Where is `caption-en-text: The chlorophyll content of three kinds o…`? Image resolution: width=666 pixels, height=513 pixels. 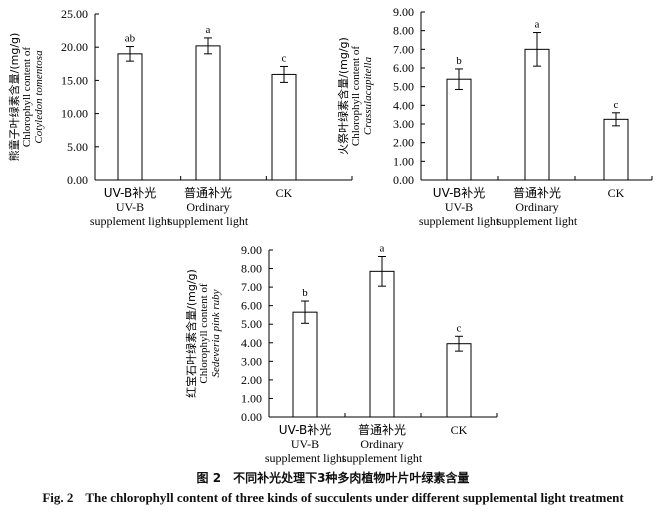
caption-en-text: The chlorophyll content of three kinds o… is located at coordinates (354, 497).